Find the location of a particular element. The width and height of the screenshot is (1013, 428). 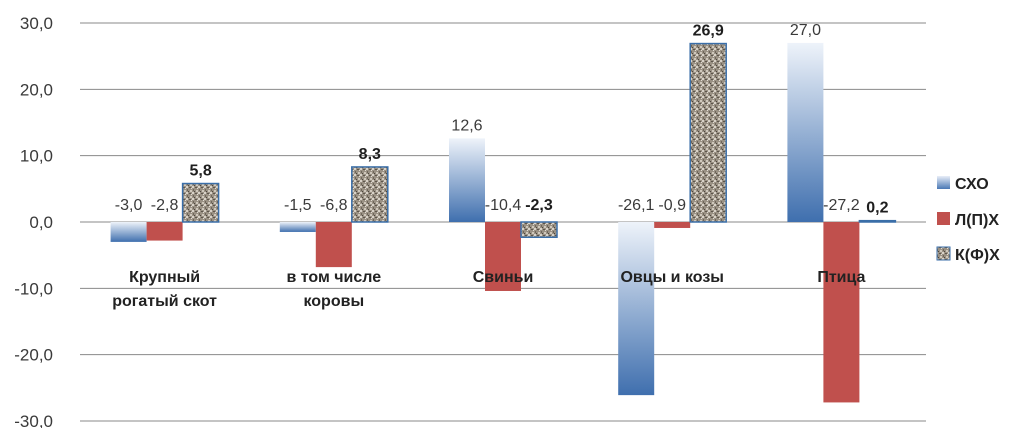

y-tick-label: -30,0 is located at coordinates (33, 420).